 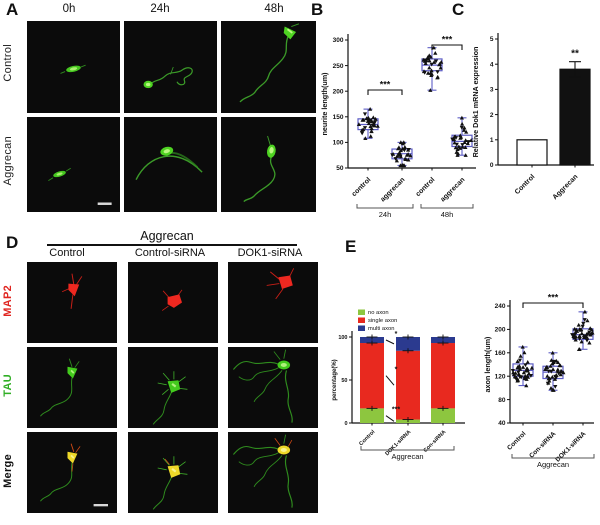 I want to click on panel-d-colhead-dok1-sirna: DOK1-siRNA, so click(x=270, y=253).